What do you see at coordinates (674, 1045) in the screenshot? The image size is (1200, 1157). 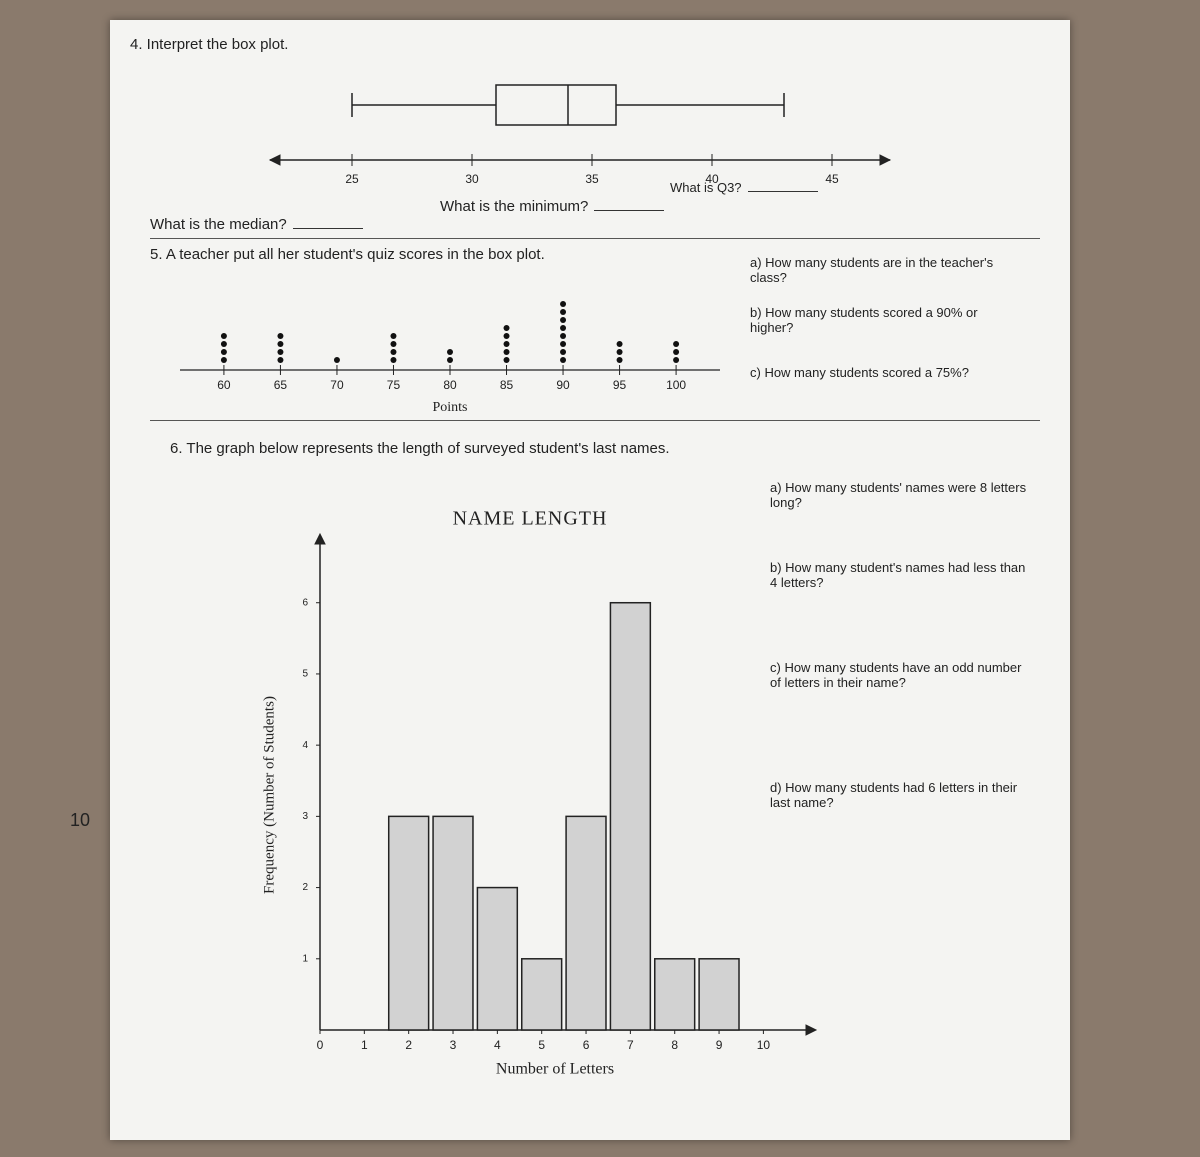 I see `tick-label: 8` at bounding box center [674, 1045].